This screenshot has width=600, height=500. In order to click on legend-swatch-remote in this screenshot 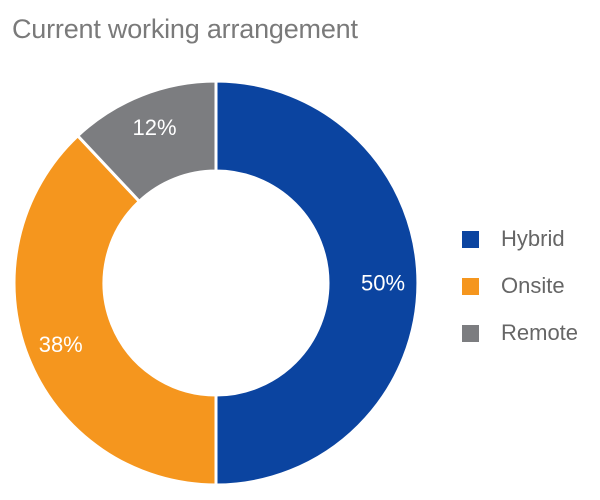, I will do `click(470, 333)`.